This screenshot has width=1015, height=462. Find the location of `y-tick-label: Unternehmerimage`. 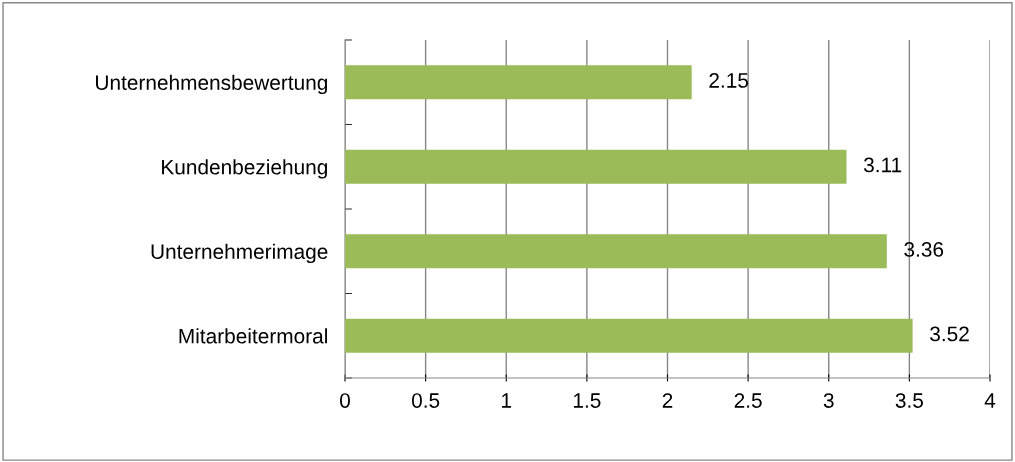

y-tick-label: Unternehmerimage is located at coordinates (239, 253).